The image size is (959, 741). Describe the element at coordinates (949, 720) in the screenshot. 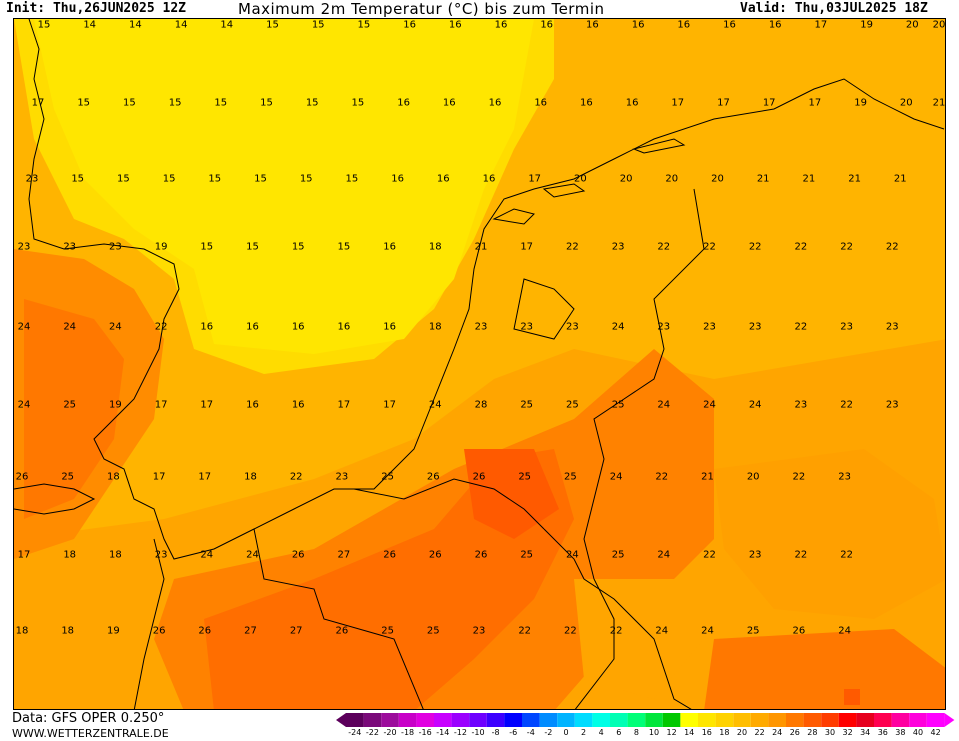

I see `colorbar-right-arrow` at that location.